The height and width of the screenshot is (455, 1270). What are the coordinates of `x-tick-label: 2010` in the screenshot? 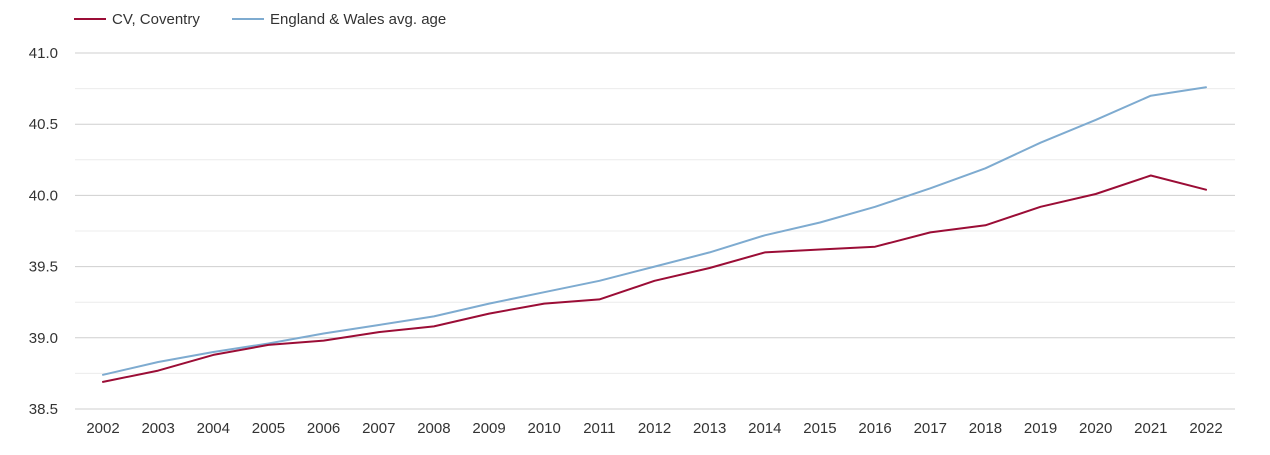 It's located at (544, 428).